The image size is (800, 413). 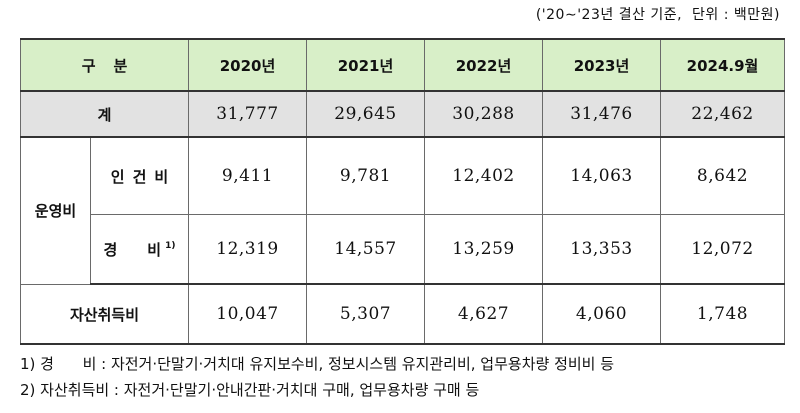 I want to click on personnel-label: 인건비, so click(x=139, y=175).